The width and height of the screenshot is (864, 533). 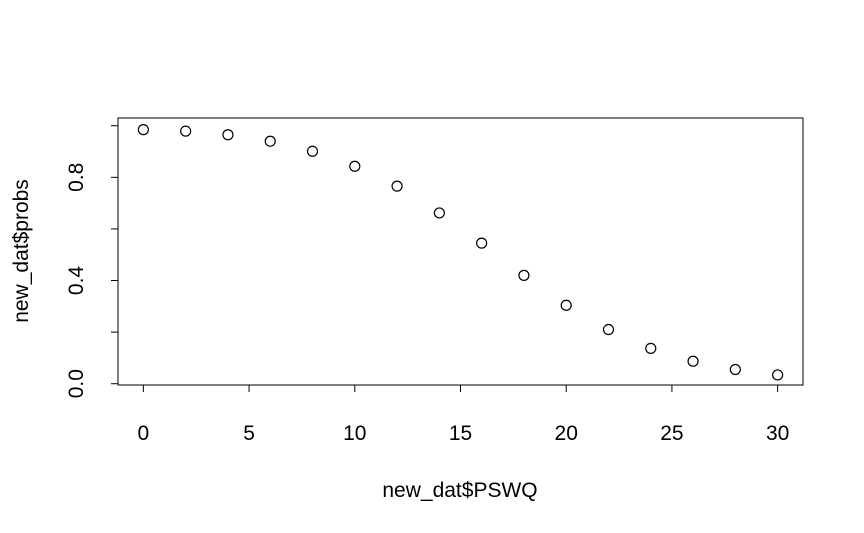 I want to click on y-axis-title: new_dat$probs, so click(x=21, y=251).